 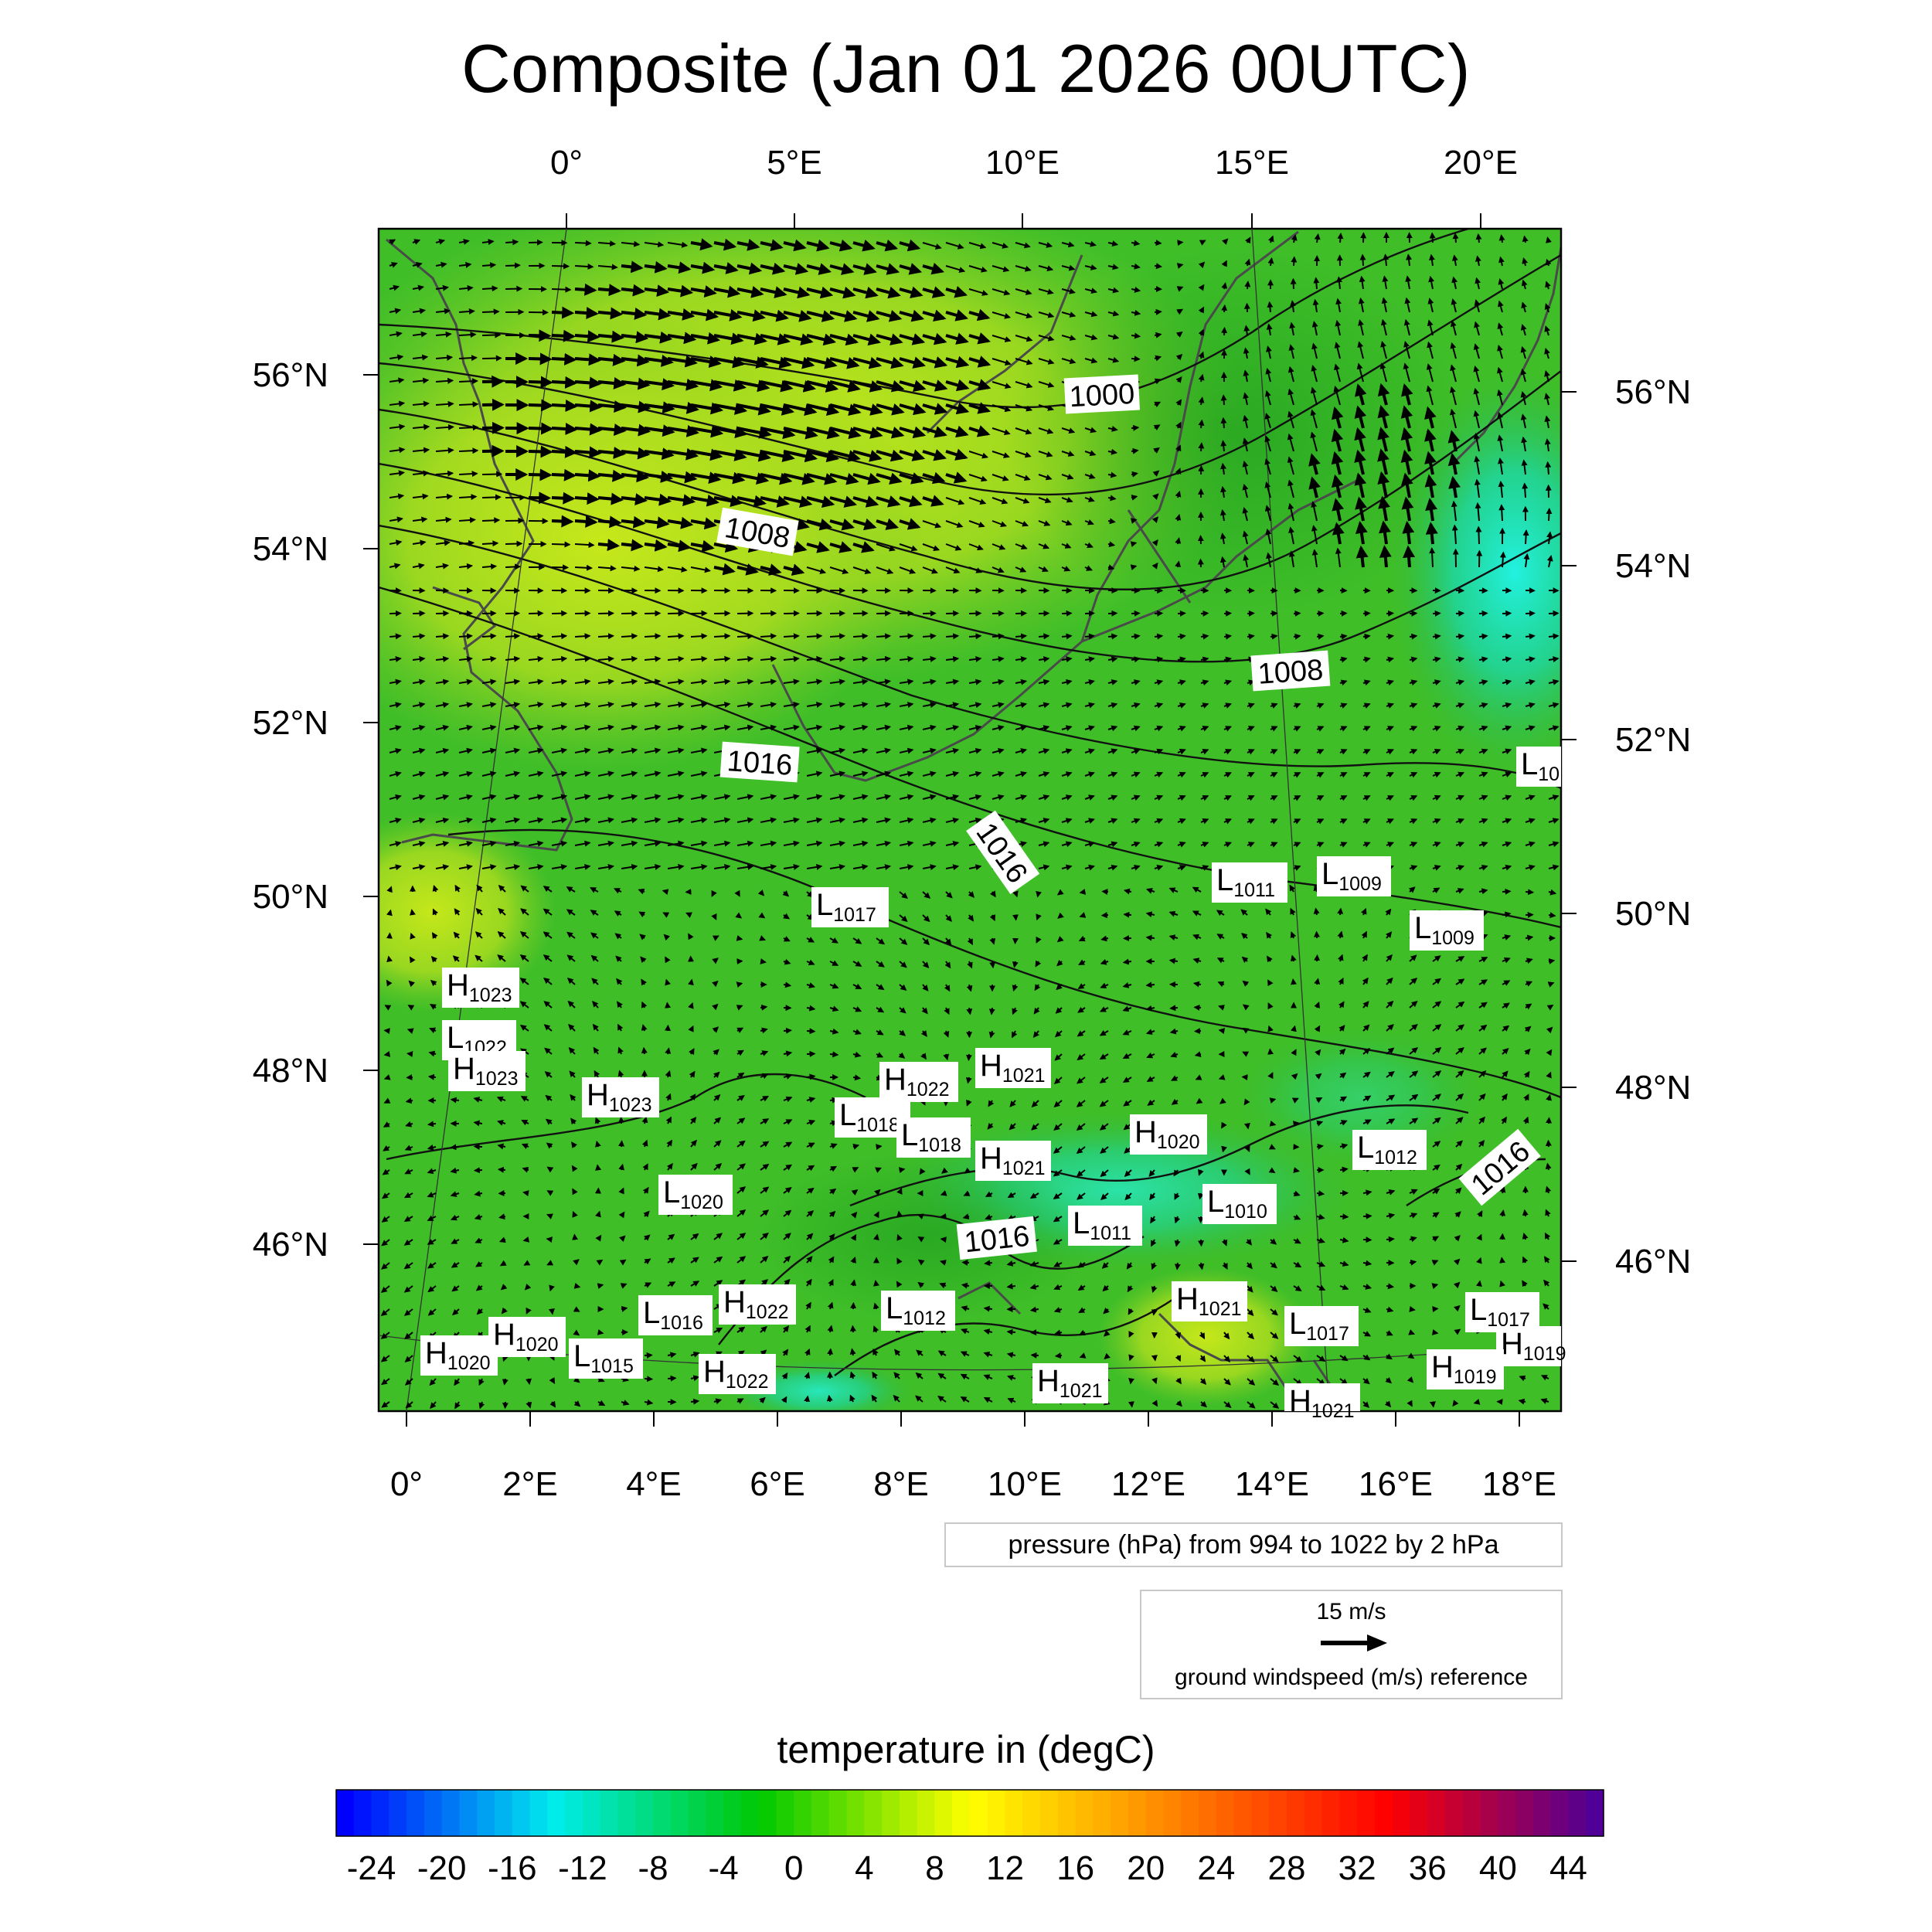 I want to click on pressure-center: L1010, so click(x=1240, y=1204).